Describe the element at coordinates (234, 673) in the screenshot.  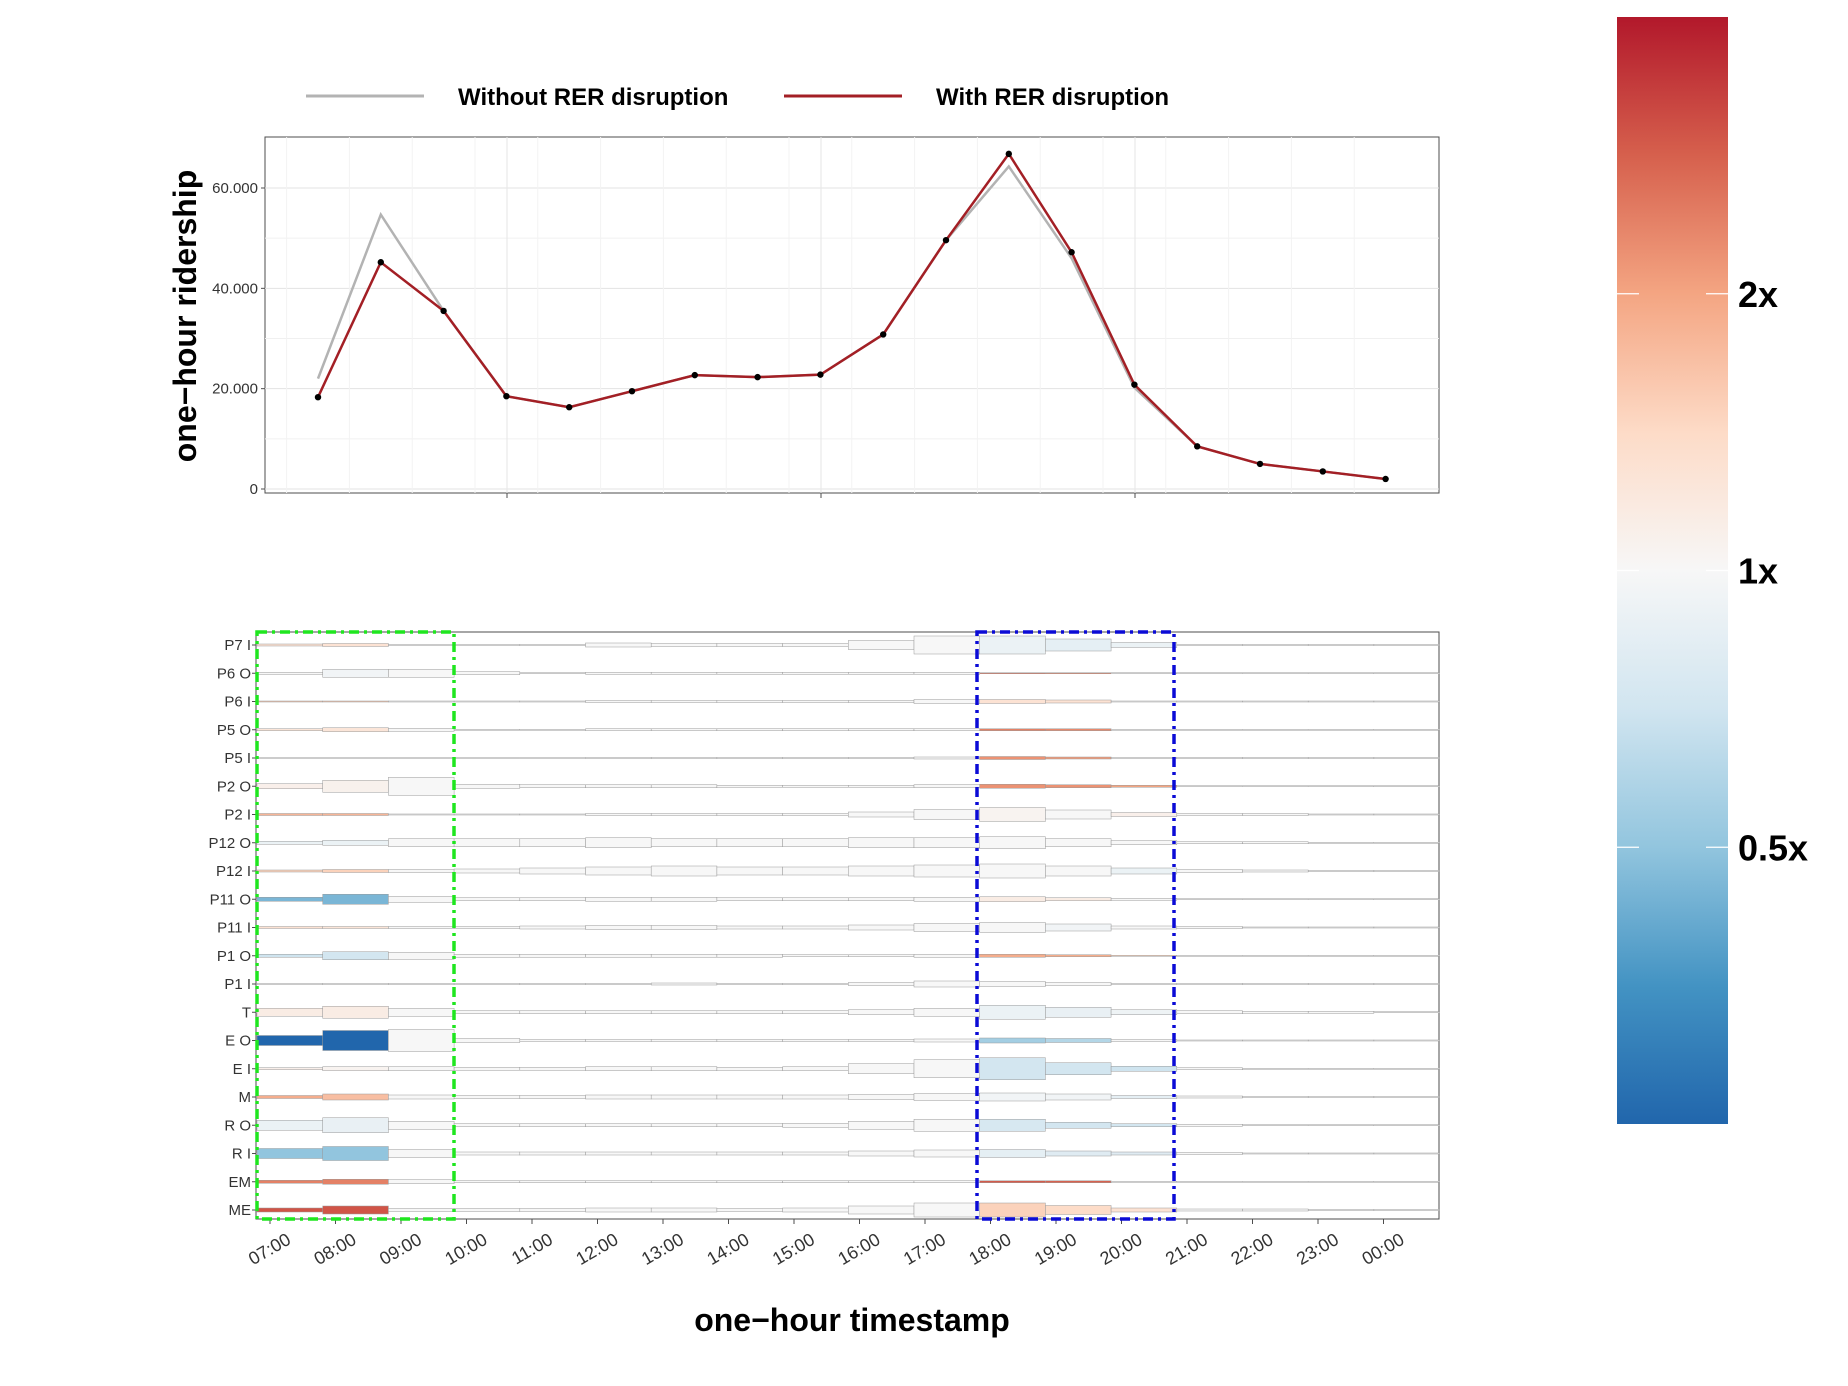
I see `row-label: P6 O` at that location.